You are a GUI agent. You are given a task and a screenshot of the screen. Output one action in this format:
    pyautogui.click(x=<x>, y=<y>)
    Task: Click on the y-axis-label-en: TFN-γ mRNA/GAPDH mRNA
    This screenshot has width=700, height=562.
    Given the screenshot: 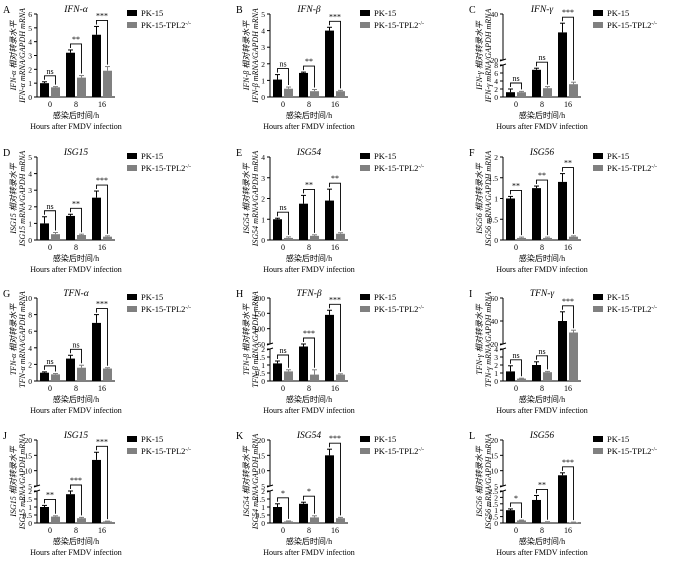 What is the action you would take?
    pyautogui.click(x=488, y=340)
    